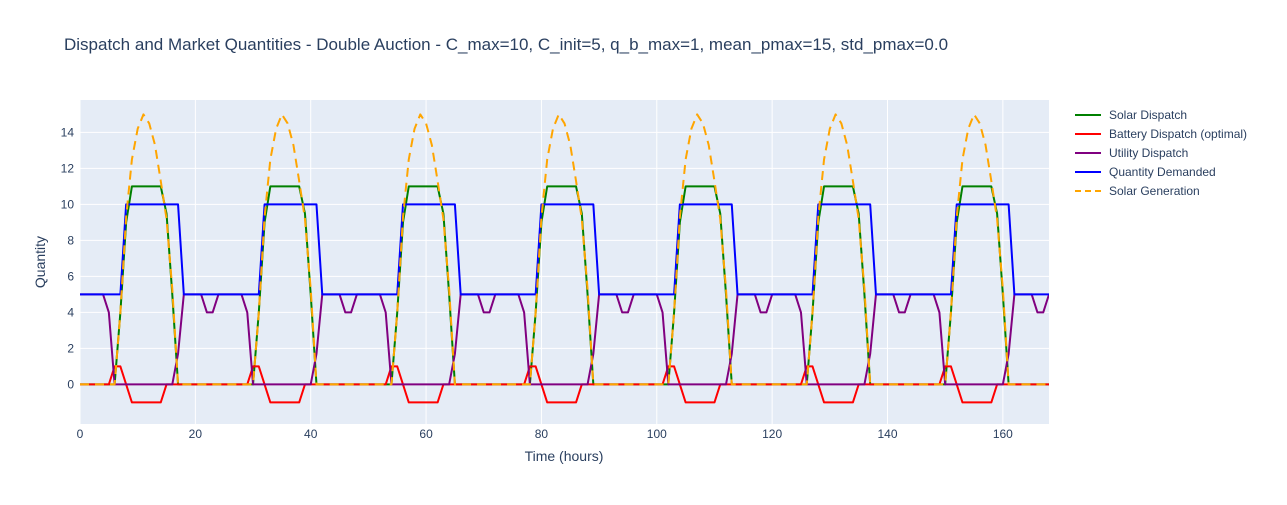  Describe the element at coordinates (657, 434) in the screenshot. I see `x-tick-label: 100` at that location.